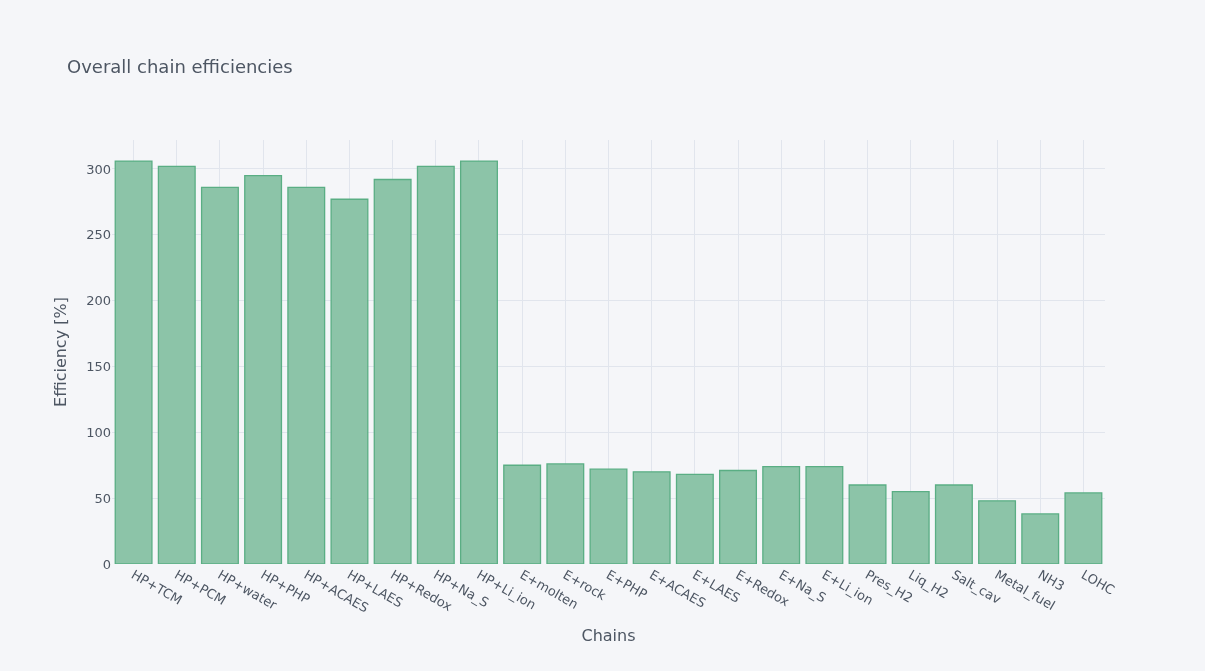 The height and width of the screenshot is (671, 1205). I want to click on y-tick-label: 100, so click(98, 432).